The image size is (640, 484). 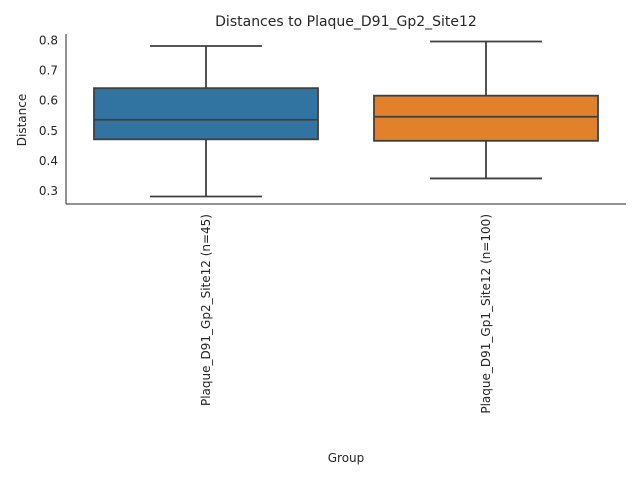 I want to click on y-tick-label: 0.4, so click(x=48, y=161).